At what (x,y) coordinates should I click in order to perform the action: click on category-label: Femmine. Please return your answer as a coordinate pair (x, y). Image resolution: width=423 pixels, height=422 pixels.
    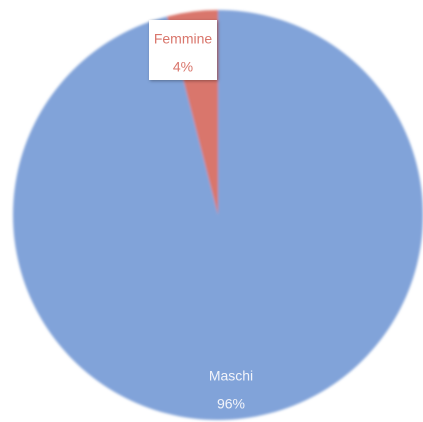
    Looking at the image, I should click on (183, 39).